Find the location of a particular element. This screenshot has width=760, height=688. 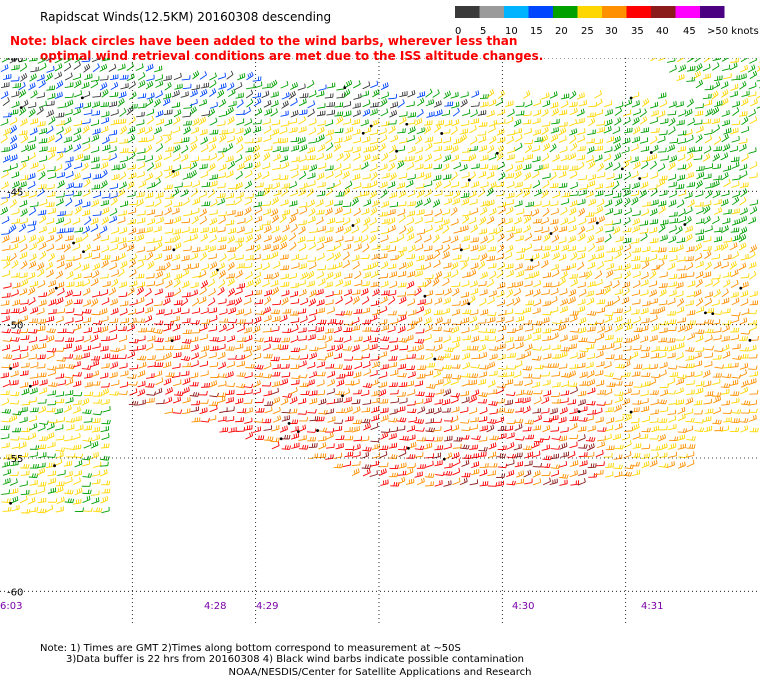

legend-swatch is located at coordinates (687, 12).